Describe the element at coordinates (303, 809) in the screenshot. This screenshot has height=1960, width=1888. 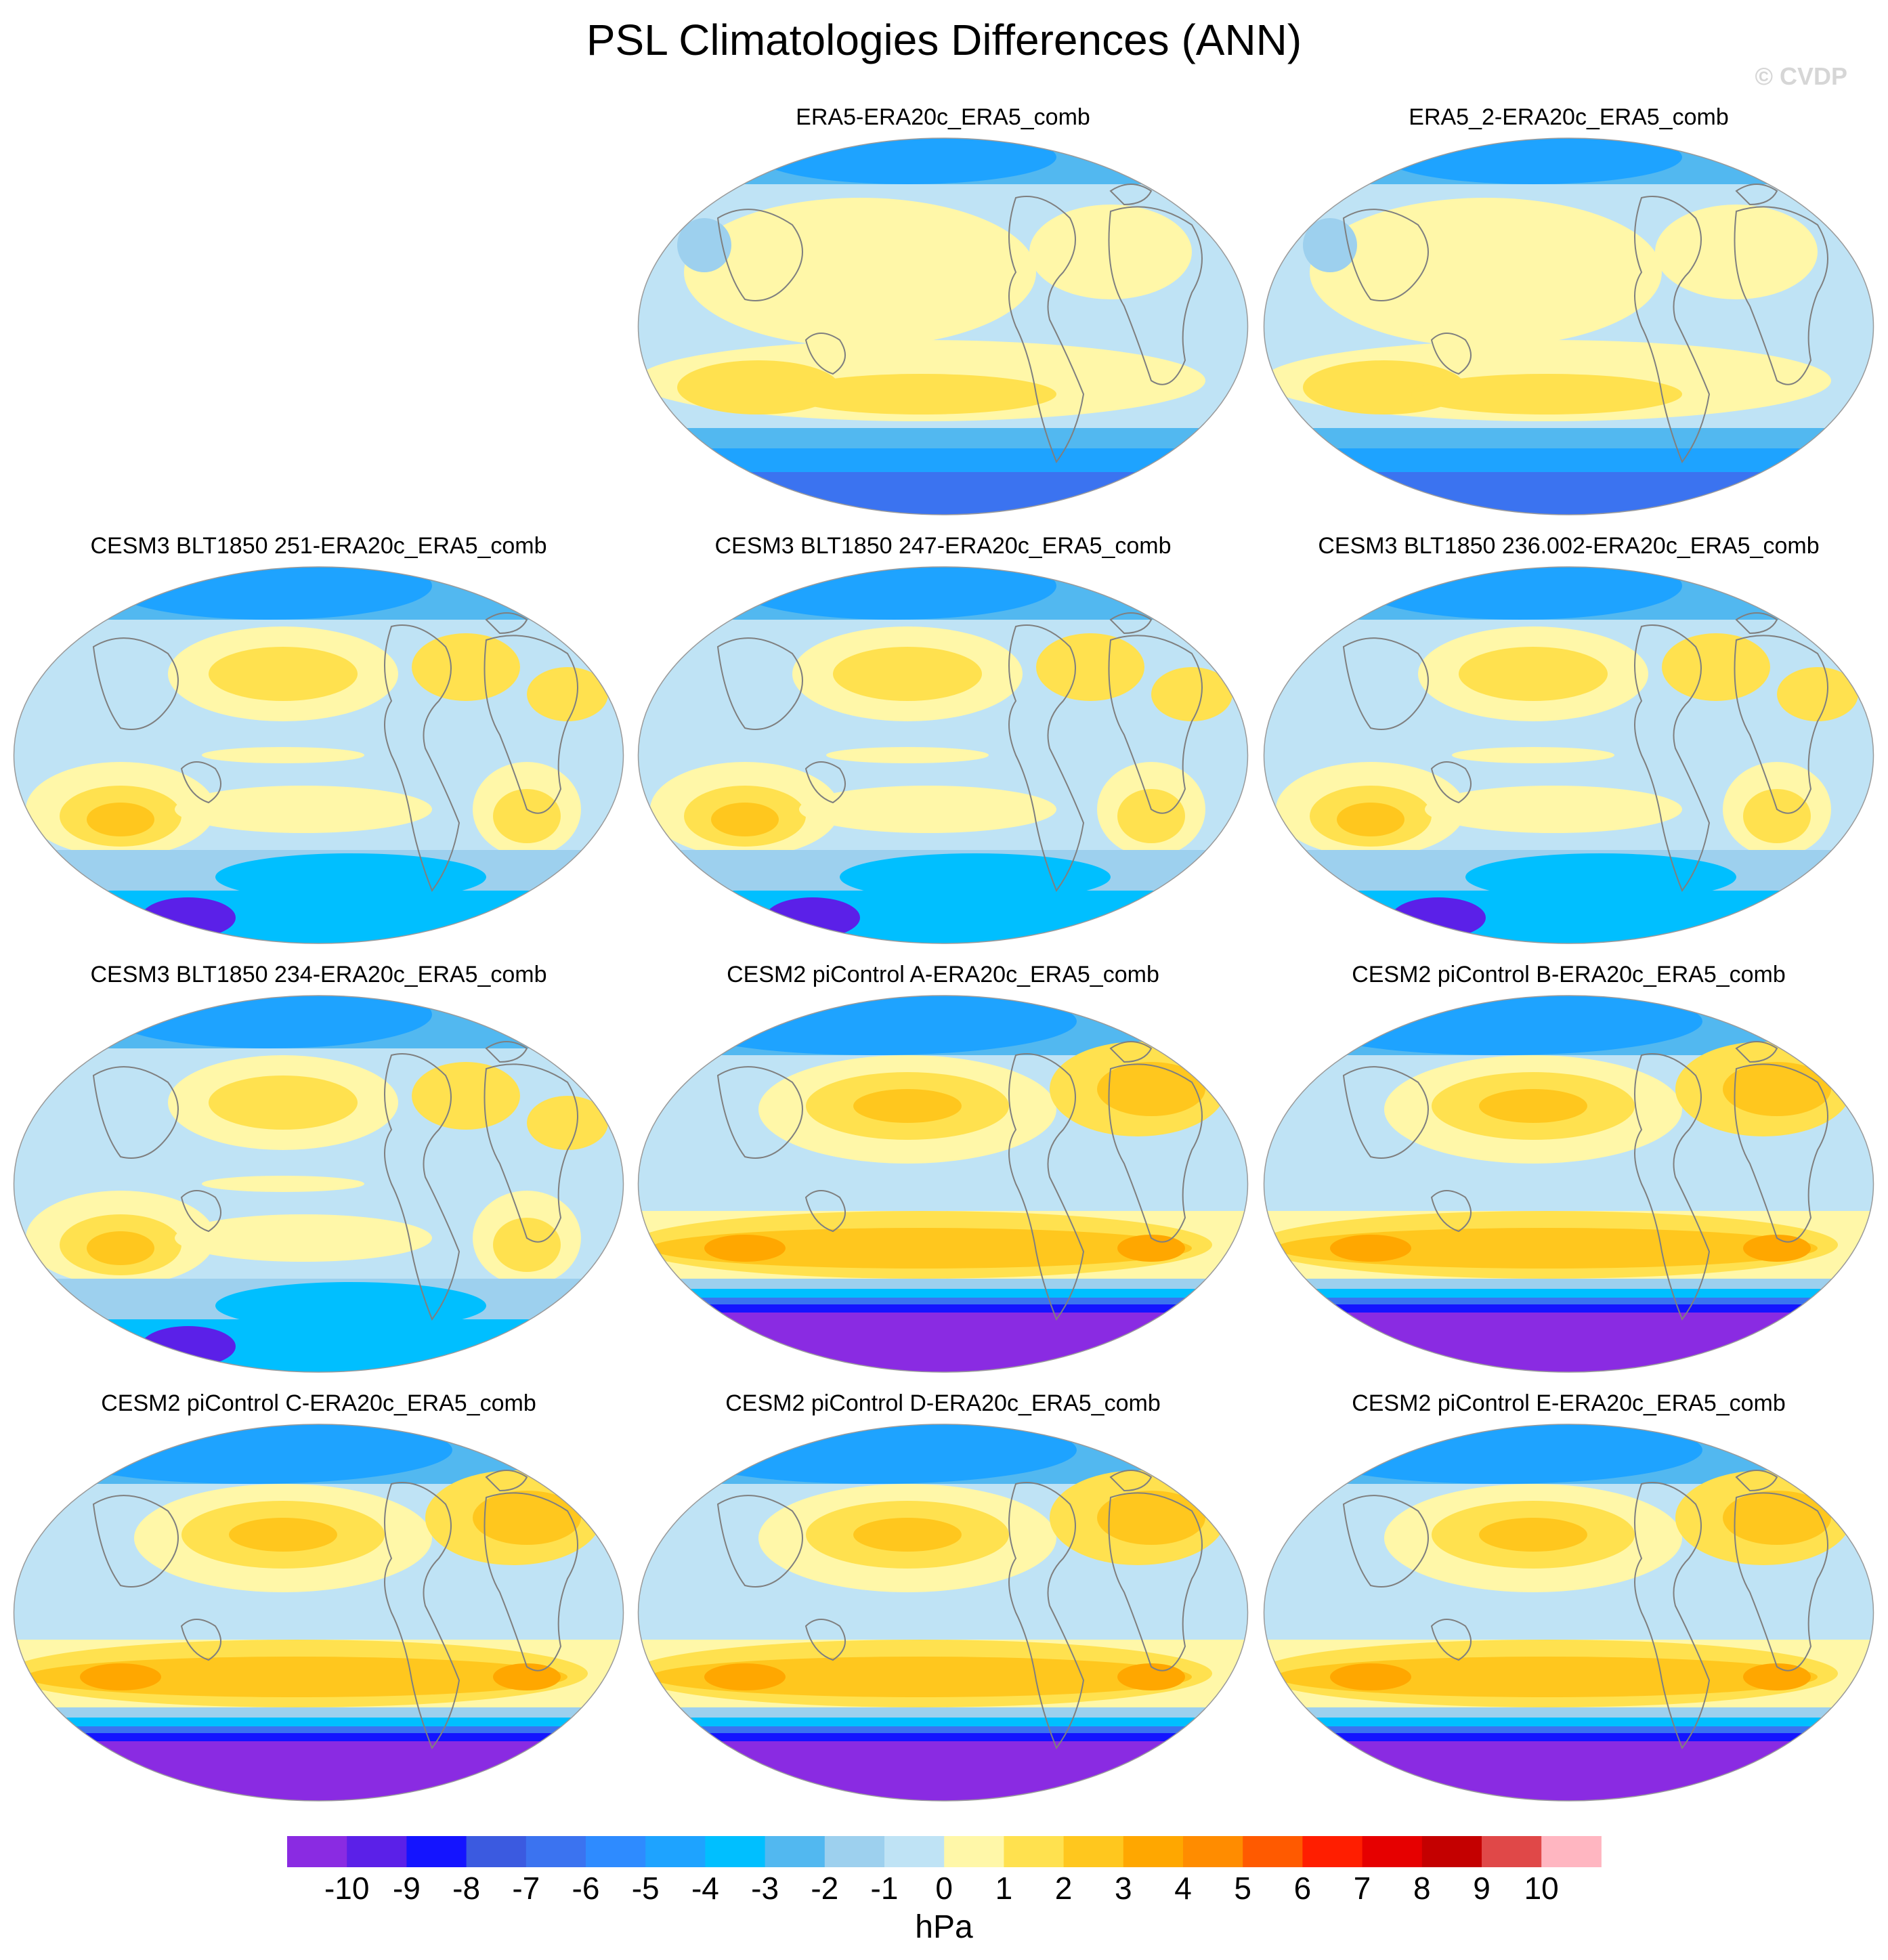
I see `pacific-south-high` at that location.